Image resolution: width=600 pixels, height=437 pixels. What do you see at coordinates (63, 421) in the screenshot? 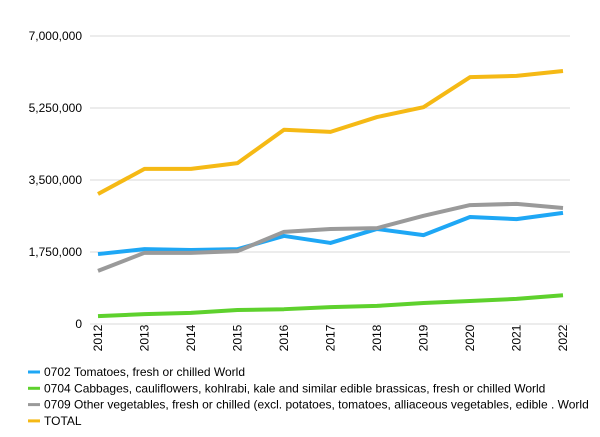
I see `legend-label: TOTAL` at bounding box center [63, 421].